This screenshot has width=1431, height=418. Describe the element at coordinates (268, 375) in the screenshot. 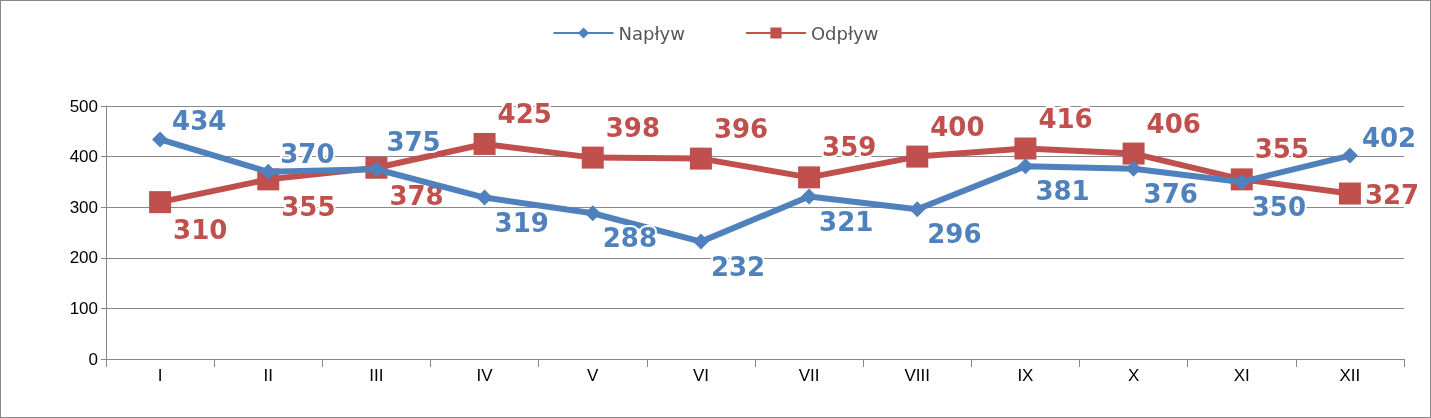

I see `x-tick-label: II` at that location.